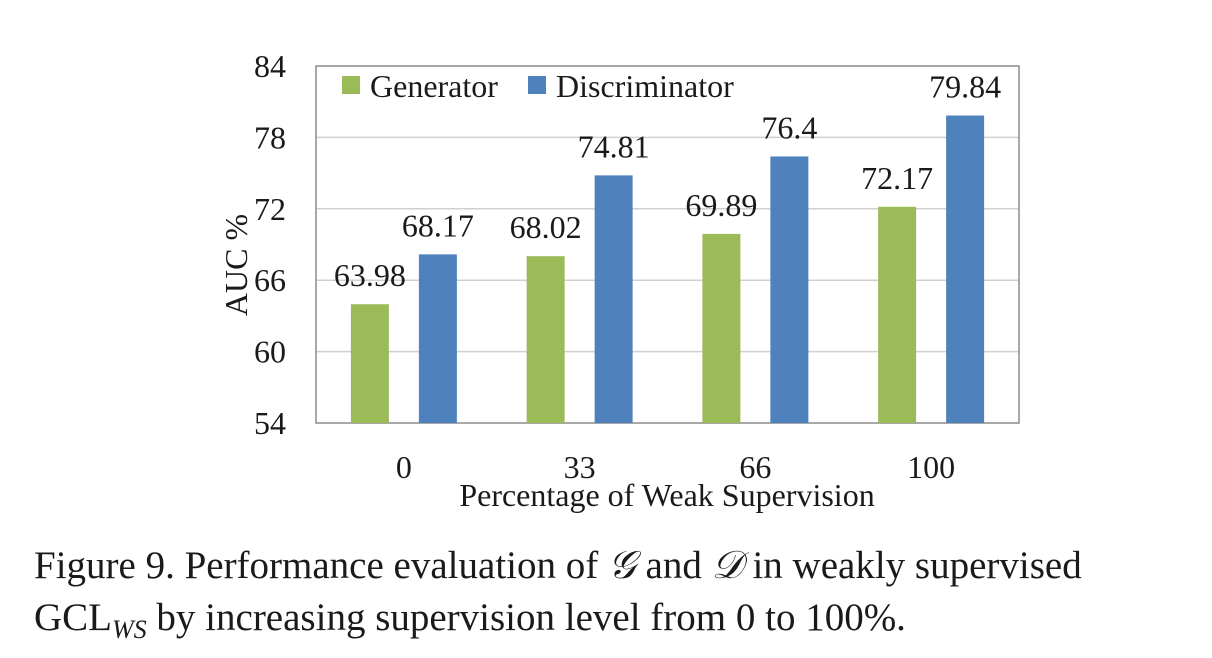 The height and width of the screenshot is (658, 1212). I want to click on caption-lead: Figure 9. Performance evaluation of, so click(321, 565).